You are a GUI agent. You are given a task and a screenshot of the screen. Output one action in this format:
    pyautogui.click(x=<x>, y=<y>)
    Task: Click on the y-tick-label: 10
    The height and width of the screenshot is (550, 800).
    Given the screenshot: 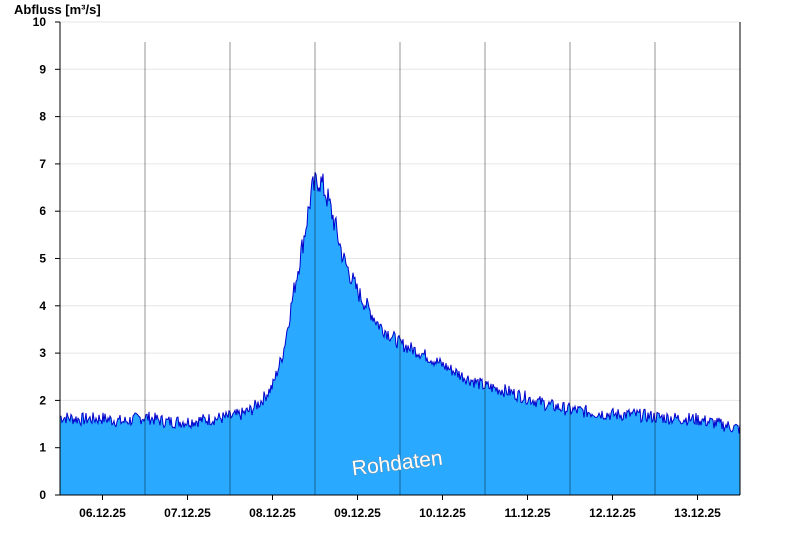 What is the action you would take?
    pyautogui.click(x=40, y=22)
    